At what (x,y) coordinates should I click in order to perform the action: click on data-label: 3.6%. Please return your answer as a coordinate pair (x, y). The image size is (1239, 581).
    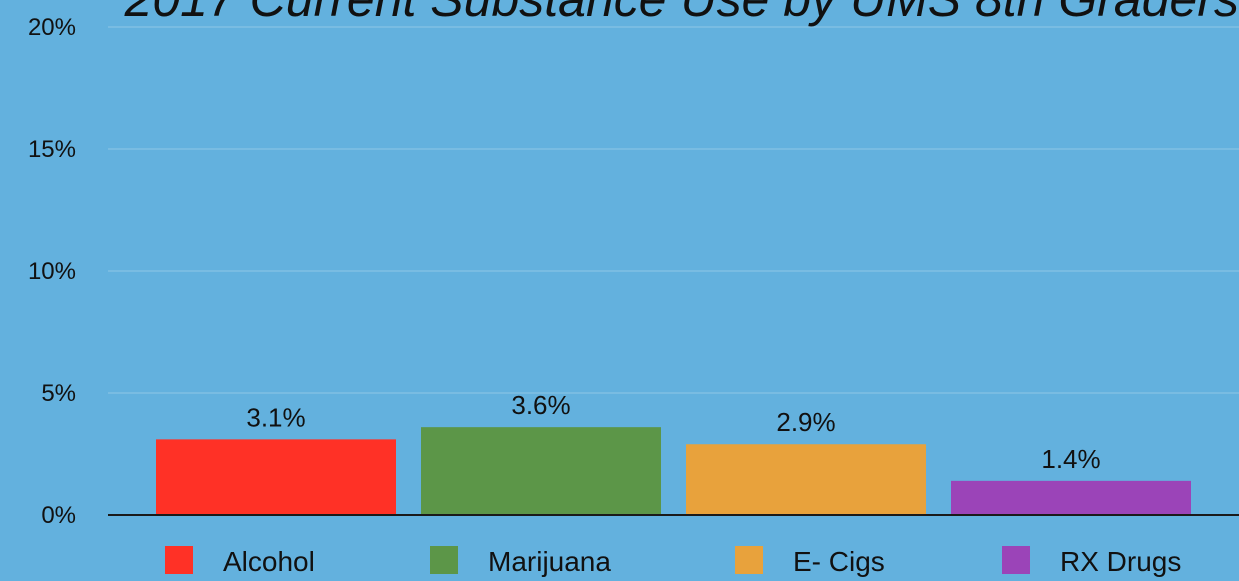
    Looking at the image, I should click on (540, 405).